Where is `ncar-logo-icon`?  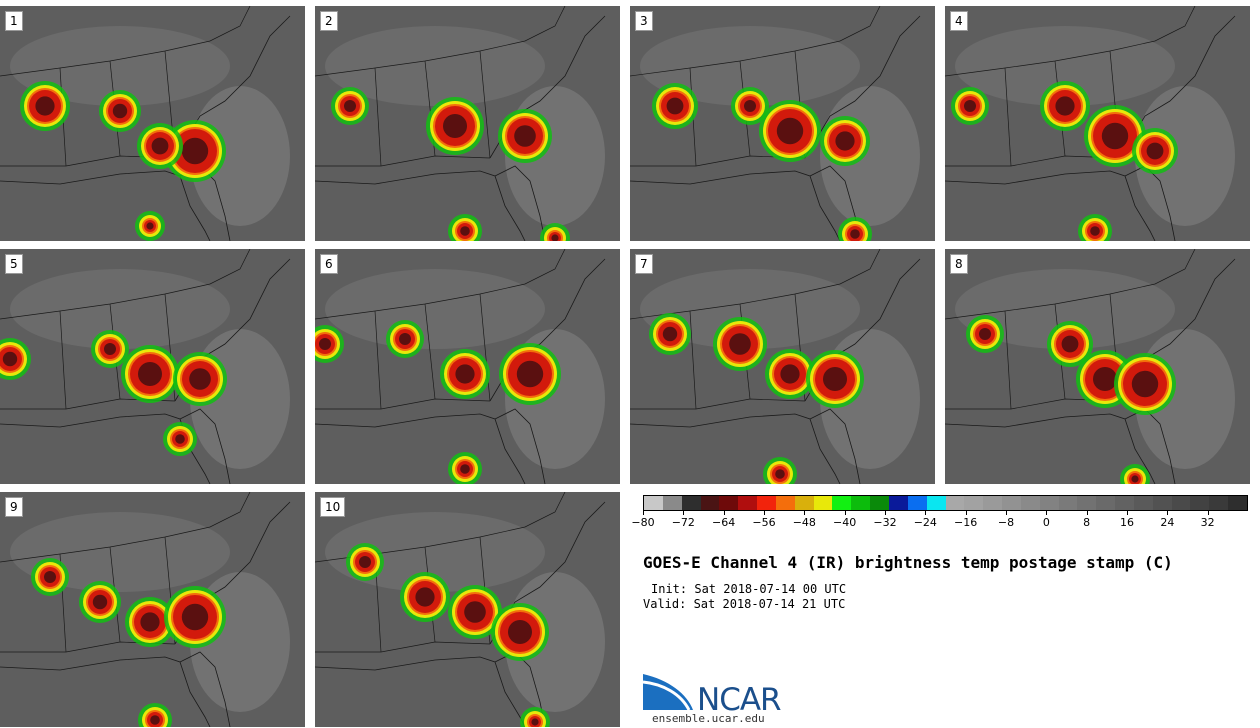
ncar-logo-icon is located at coordinates (668, 692).